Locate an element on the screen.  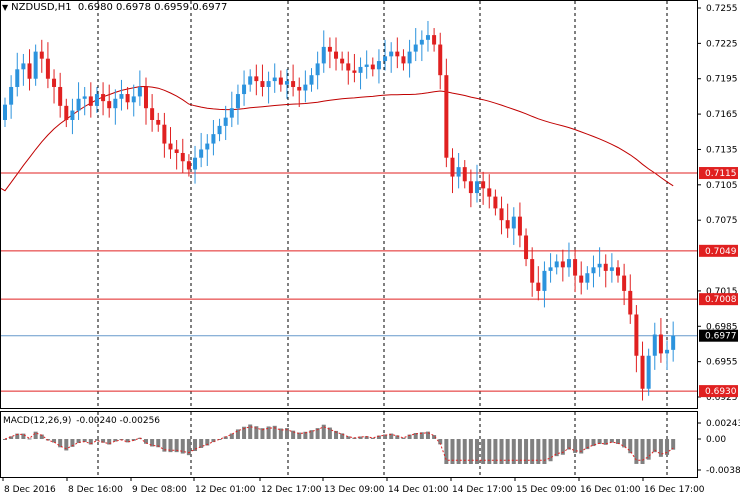
price-tick-label: 0.7015 is located at coordinates (722, 292).